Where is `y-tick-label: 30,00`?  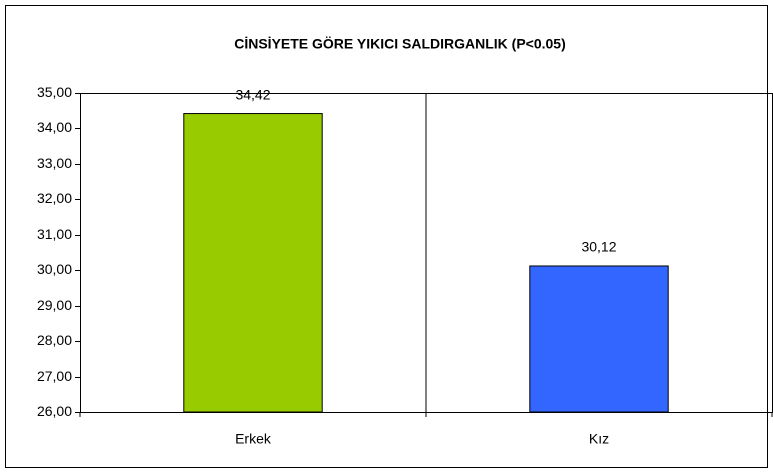
y-tick-label: 30,00 is located at coordinates (54, 269).